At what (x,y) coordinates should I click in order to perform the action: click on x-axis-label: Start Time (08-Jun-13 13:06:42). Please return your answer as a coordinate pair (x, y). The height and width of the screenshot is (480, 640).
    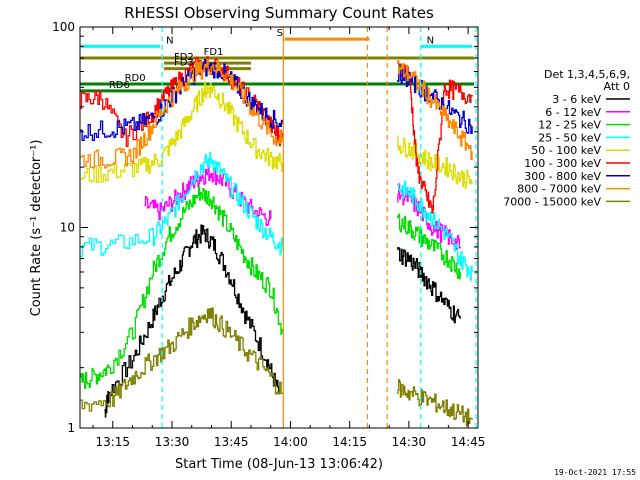
    Looking at the image, I should click on (279, 464).